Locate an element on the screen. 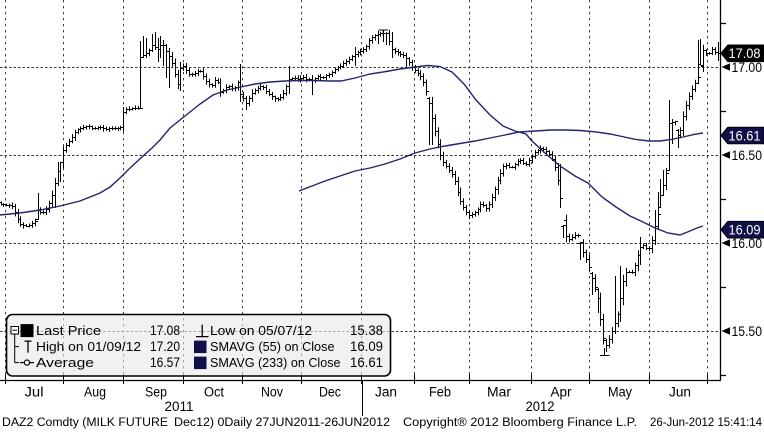 This screenshot has width=764, height=437. svg-text: 2011 is located at coordinates (179, 406).